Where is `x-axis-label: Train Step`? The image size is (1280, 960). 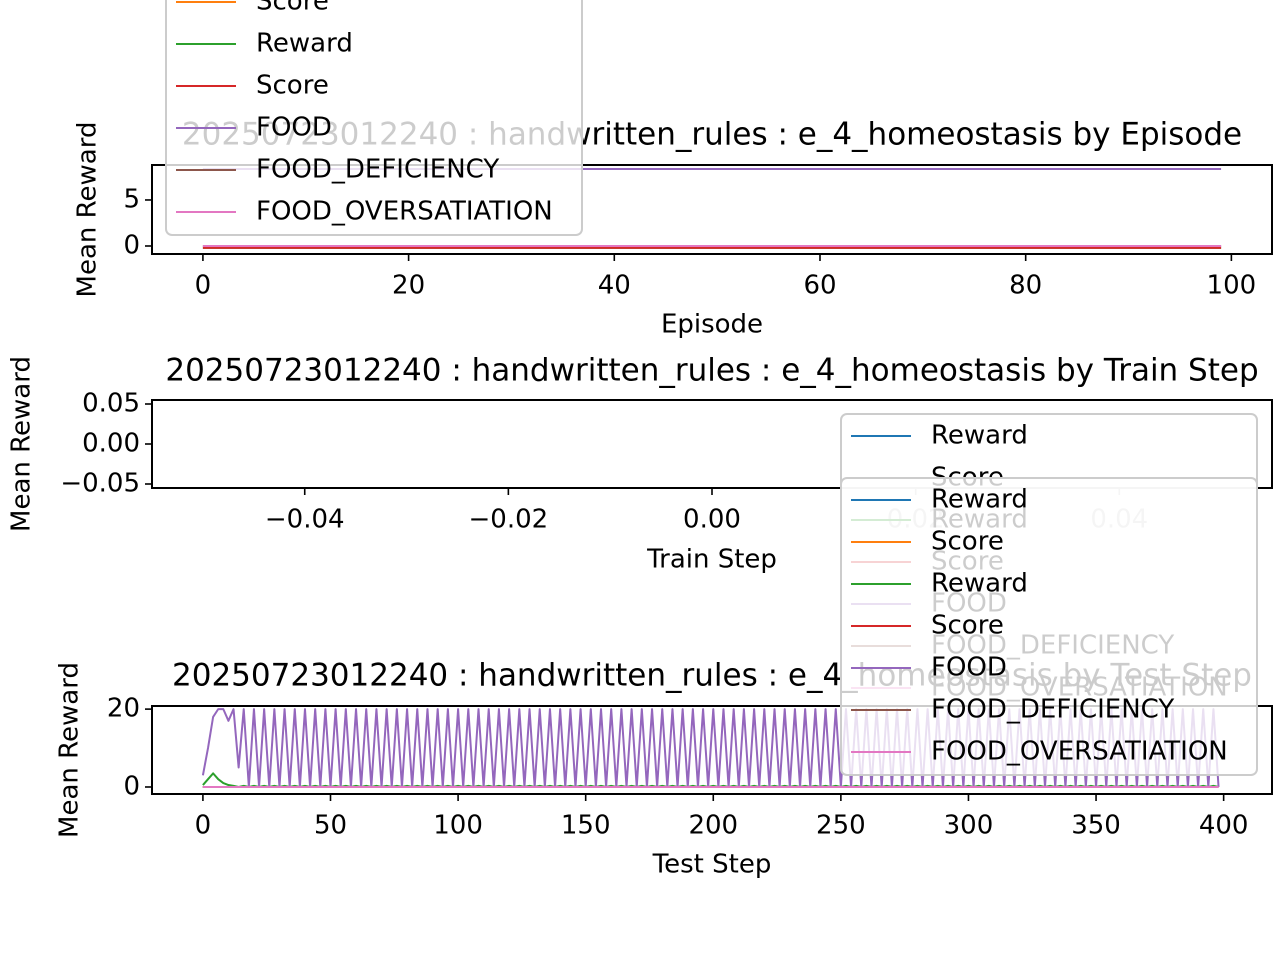 x-axis-label: Train Step is located at coordinates (711, 560).